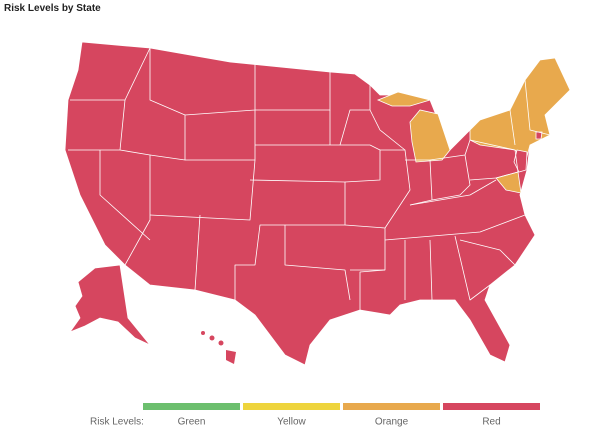 This screenshot has width=600, height=431. Describe the element at coordinates (117, 422) in the screenshot. I see `legend-label: Risk Levels:` at that location.